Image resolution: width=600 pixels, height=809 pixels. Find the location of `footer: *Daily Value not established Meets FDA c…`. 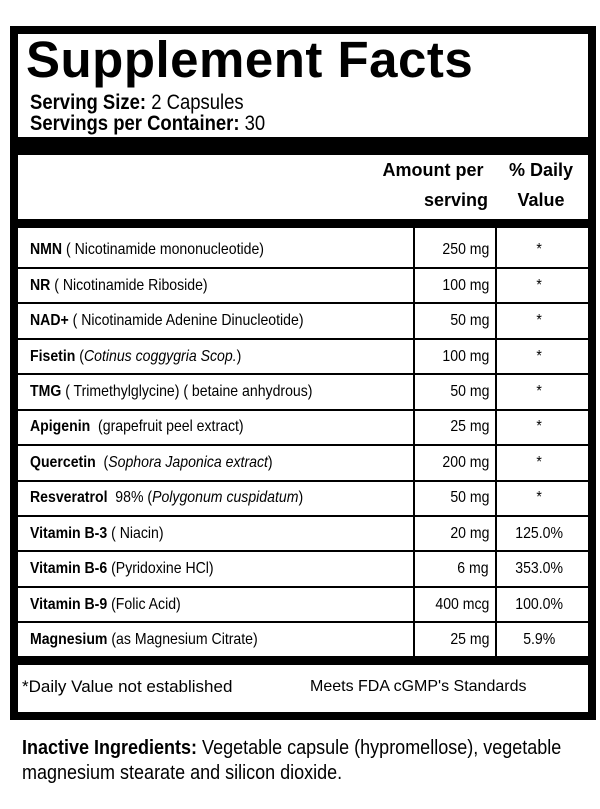

footer: *Daily Value not established Meets FDA c… is located at coordinates (303, 688).